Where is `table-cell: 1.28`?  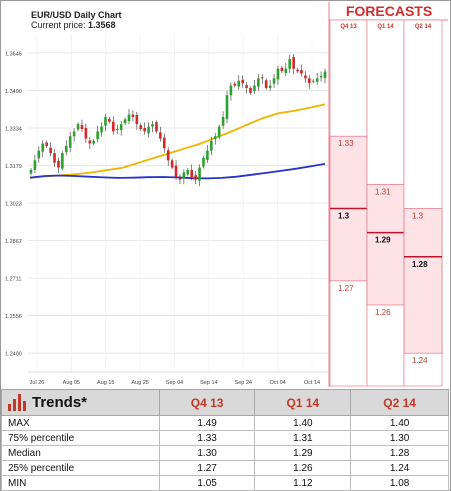 table-cell: 1.28 is located at coordinates (399, 453).